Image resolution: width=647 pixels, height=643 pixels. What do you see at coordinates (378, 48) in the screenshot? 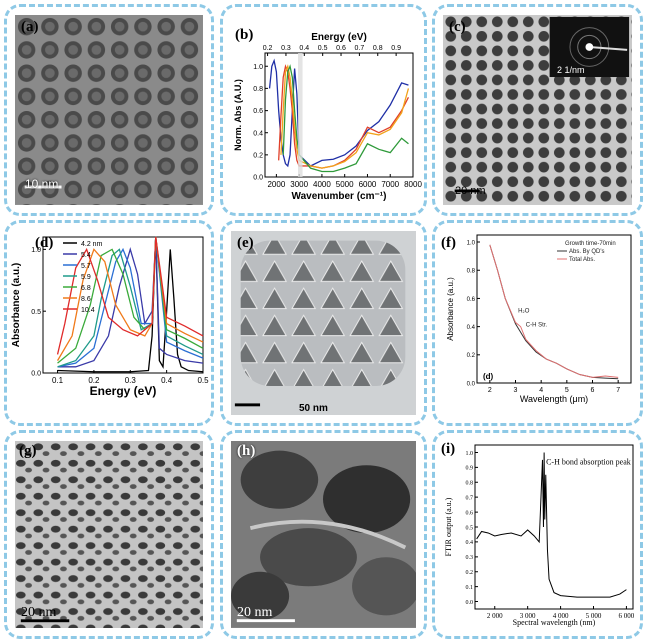
I see `top-tick-label: 0.8` at bounding box center [378, 48].